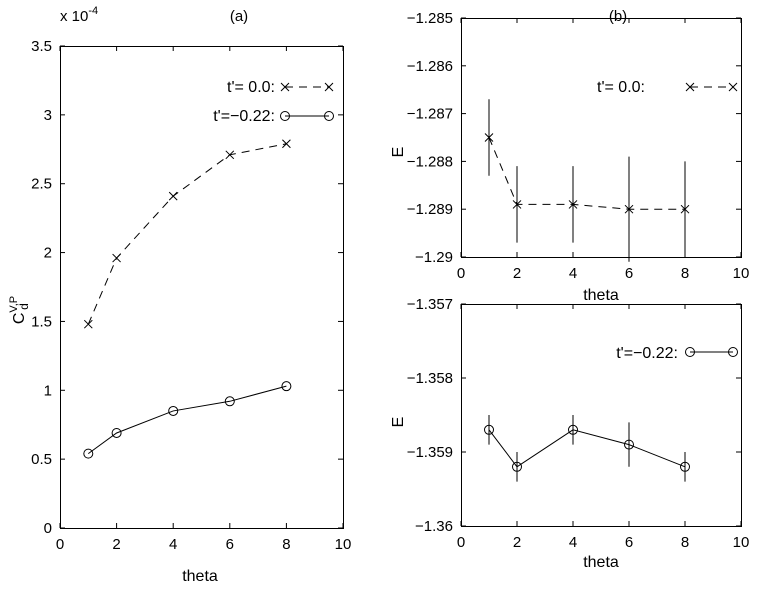 The image size is (763, 590). I want to click on panel-b-bottom-xtick-label-2: 4, so click(573, 542).